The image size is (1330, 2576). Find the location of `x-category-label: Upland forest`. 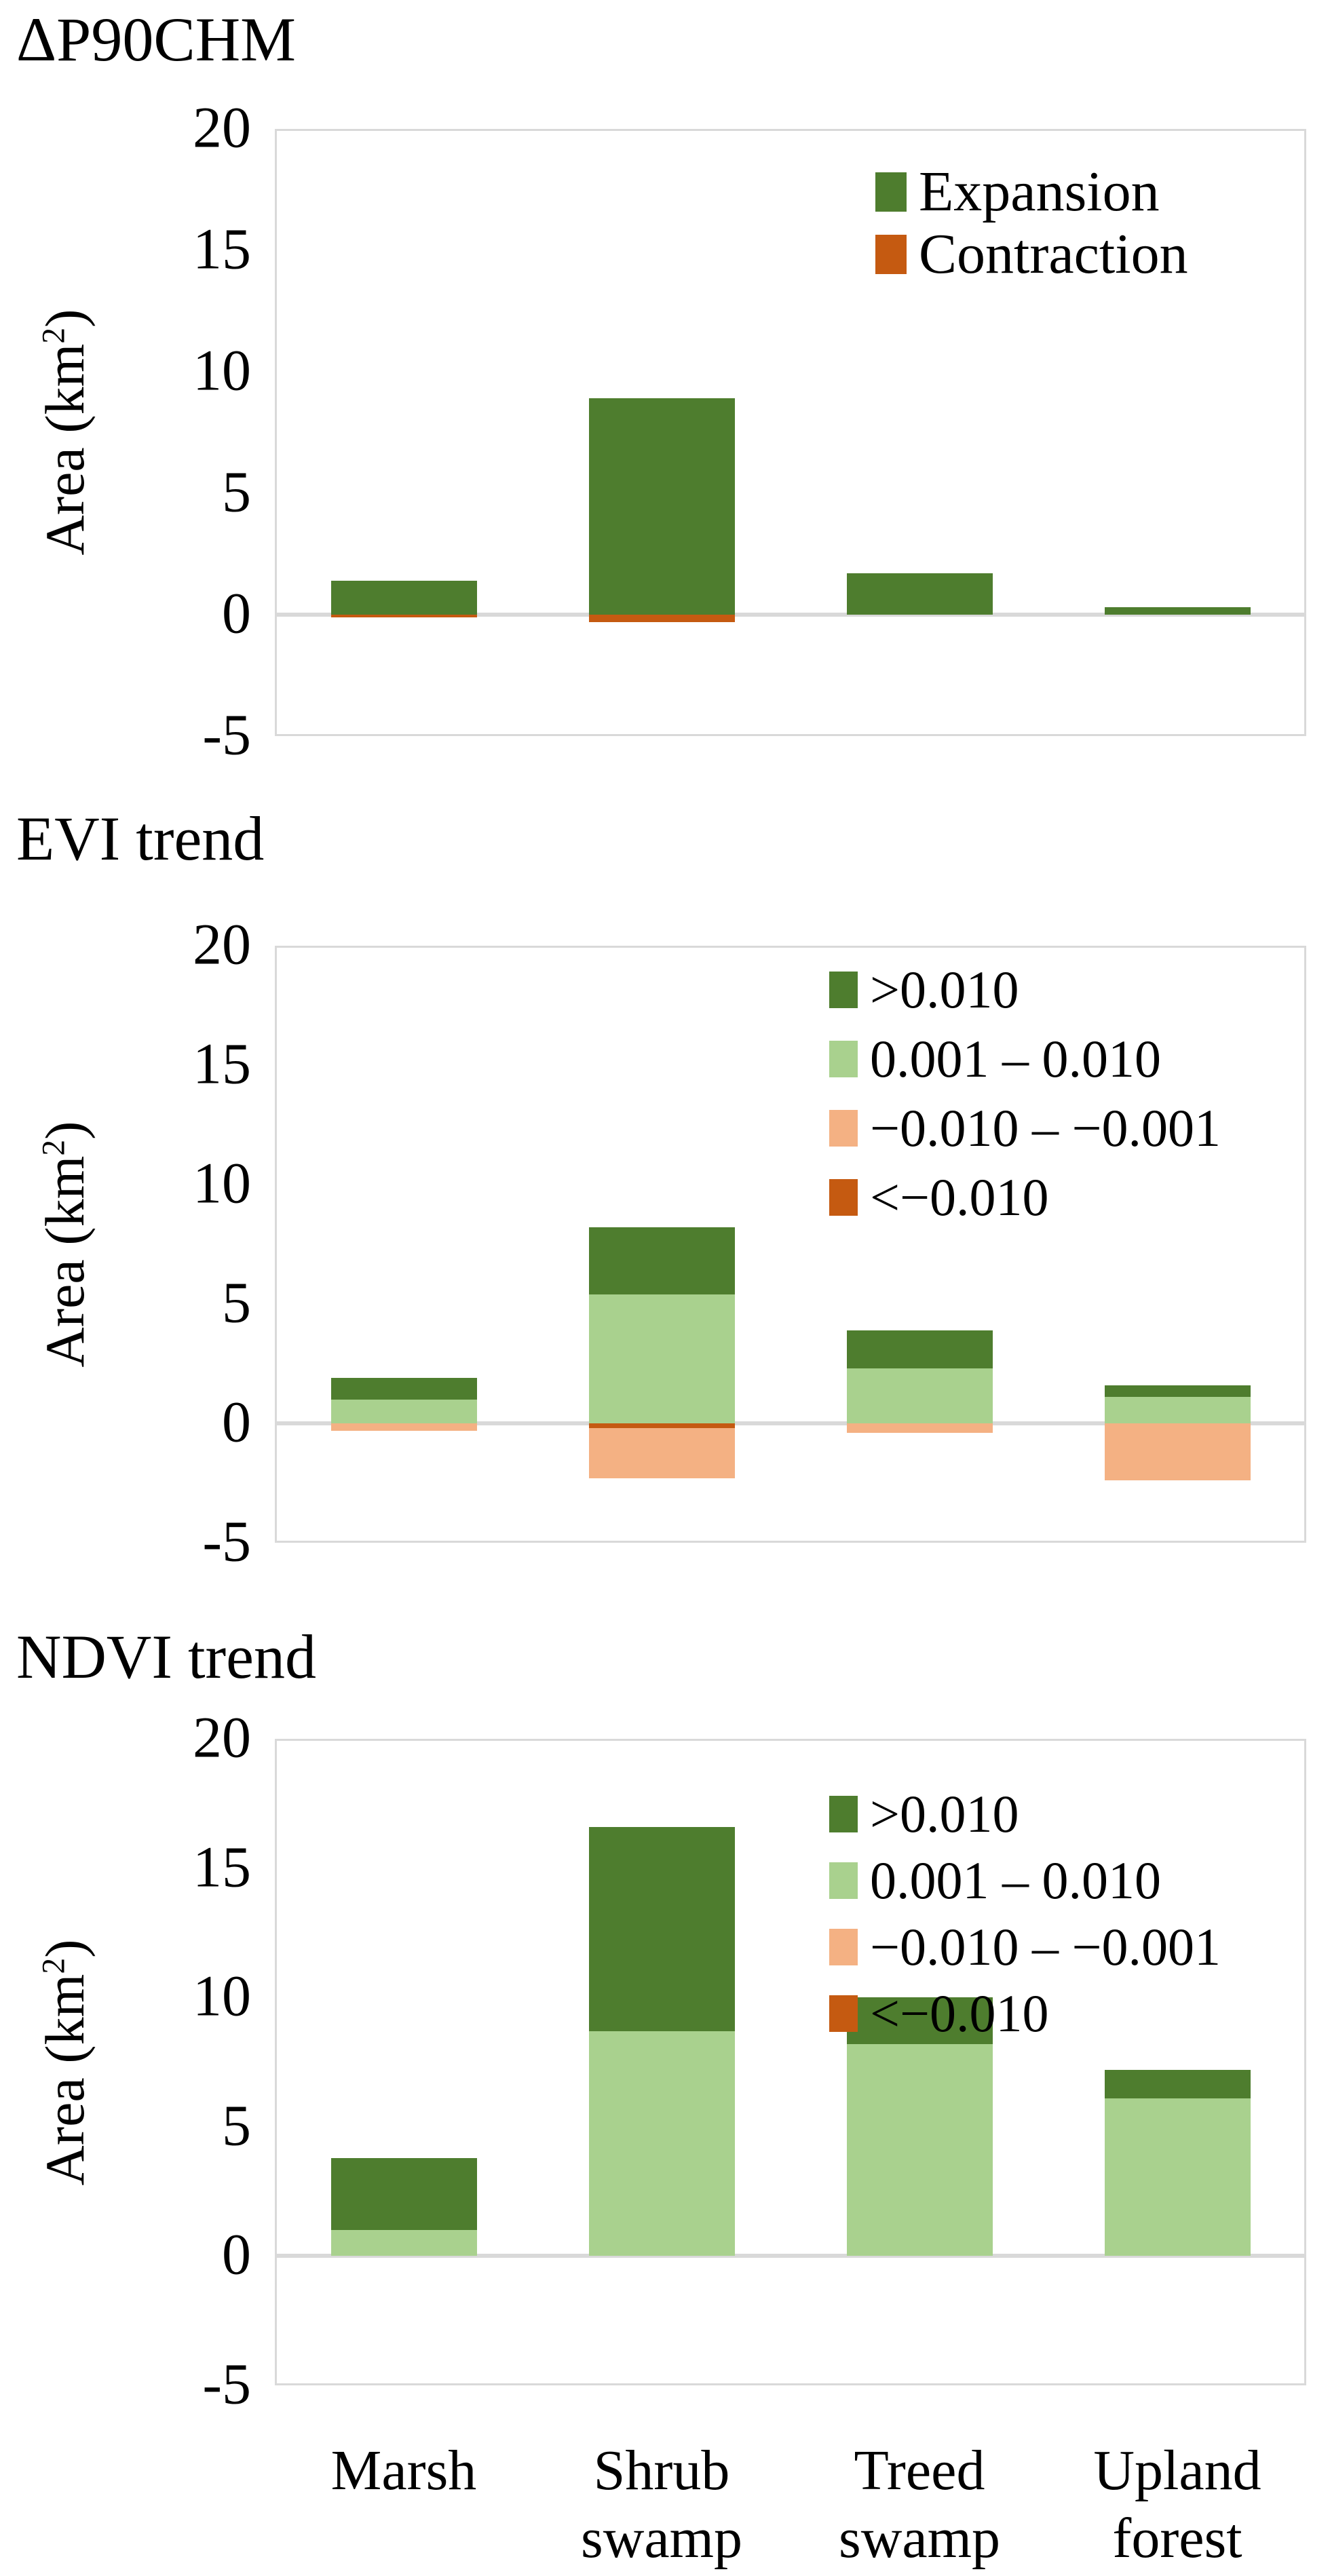

x-category-label: Upland forest is located at coordinates (1177, 2505).